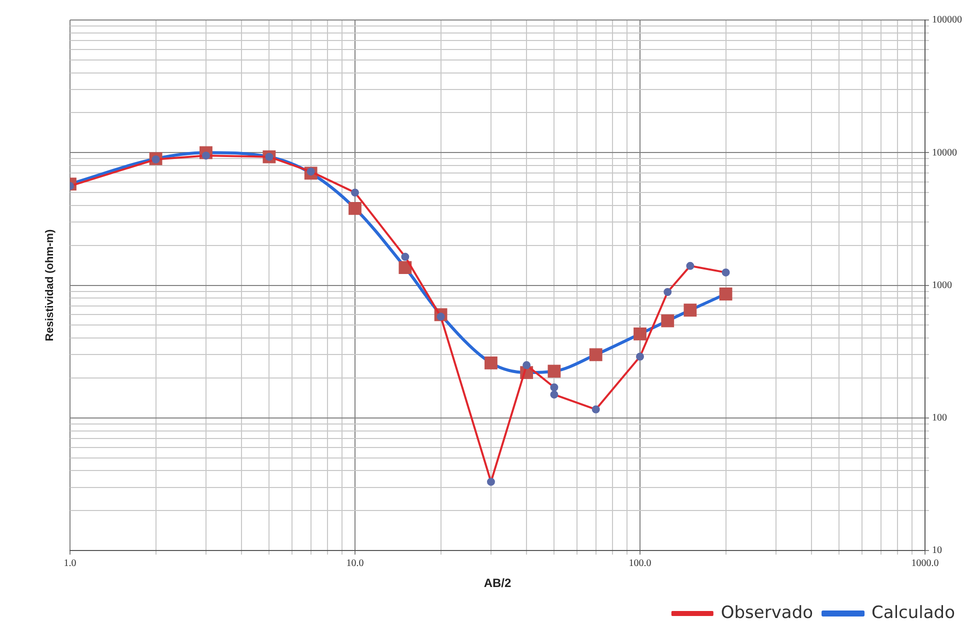 Image resolution: width=975 pixels, height=637 pixels. I want to click on y-tick-label: 100000, so click(947, 20).